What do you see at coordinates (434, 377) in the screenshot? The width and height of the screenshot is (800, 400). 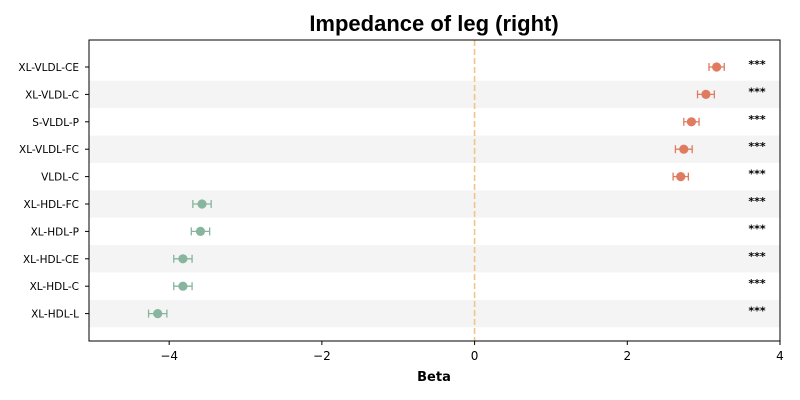 I see `x-axis-label: Beta` at bounding box center [434, 377].